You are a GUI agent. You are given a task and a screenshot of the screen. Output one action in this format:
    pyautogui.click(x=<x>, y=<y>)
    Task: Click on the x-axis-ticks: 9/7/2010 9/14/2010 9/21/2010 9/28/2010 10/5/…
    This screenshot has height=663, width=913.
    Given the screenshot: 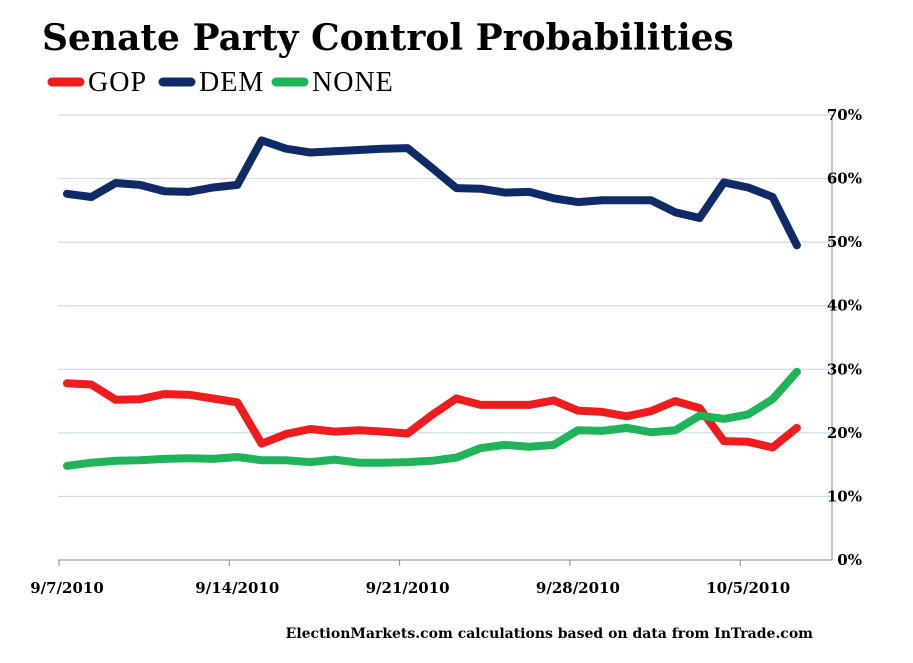 What is the action you would take?
    pyautogui.click(x=410, y=578)
    